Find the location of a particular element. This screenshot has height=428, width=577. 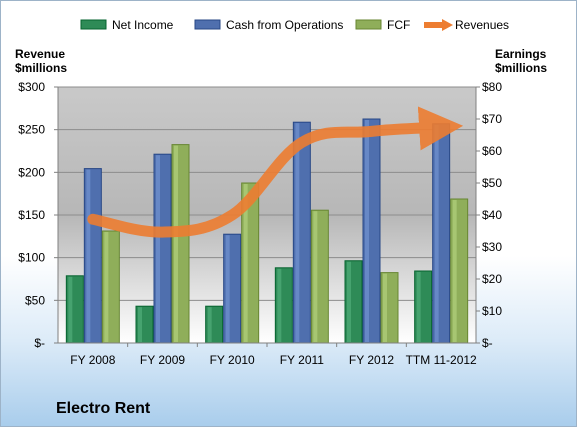

left-tick-label: $250 is located at coordinates (31, 130).